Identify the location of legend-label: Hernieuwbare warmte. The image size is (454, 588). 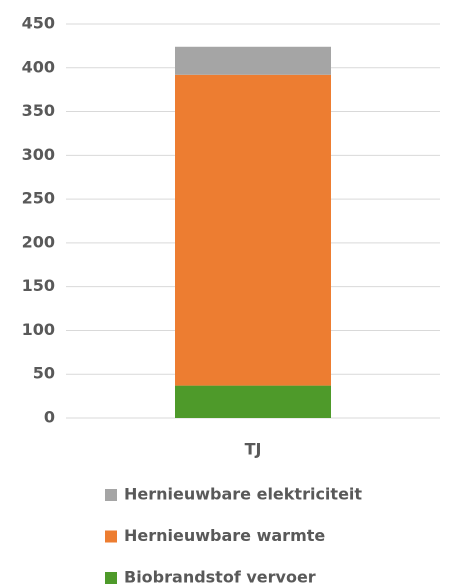
(224, 535).